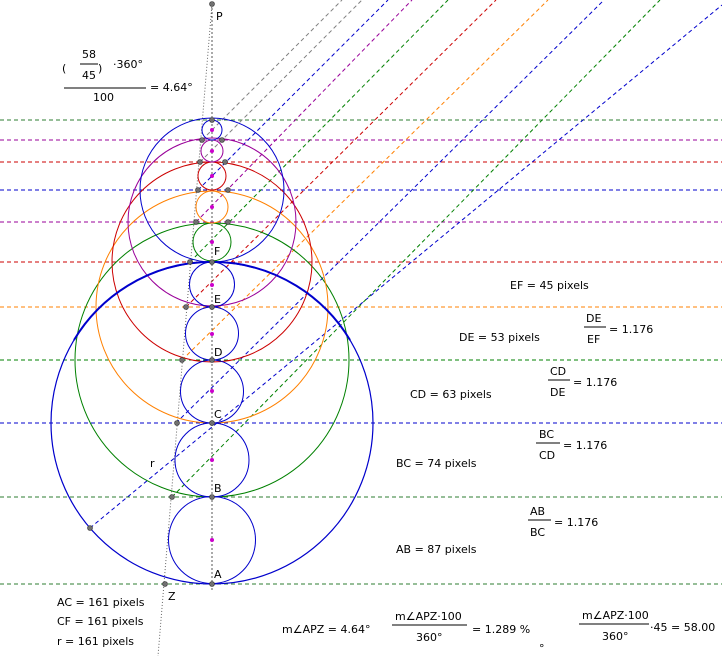 The image size is (722, 656). I want to click on formula-paren-left: (, so click(64, 68).